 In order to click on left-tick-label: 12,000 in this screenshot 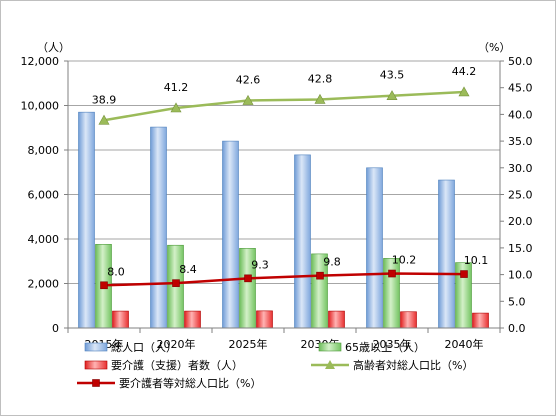, I will do `click(40, 61)`.